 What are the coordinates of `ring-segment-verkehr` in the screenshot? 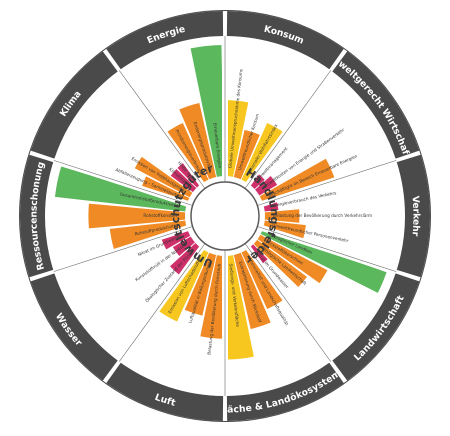 It's located at (413, 216).